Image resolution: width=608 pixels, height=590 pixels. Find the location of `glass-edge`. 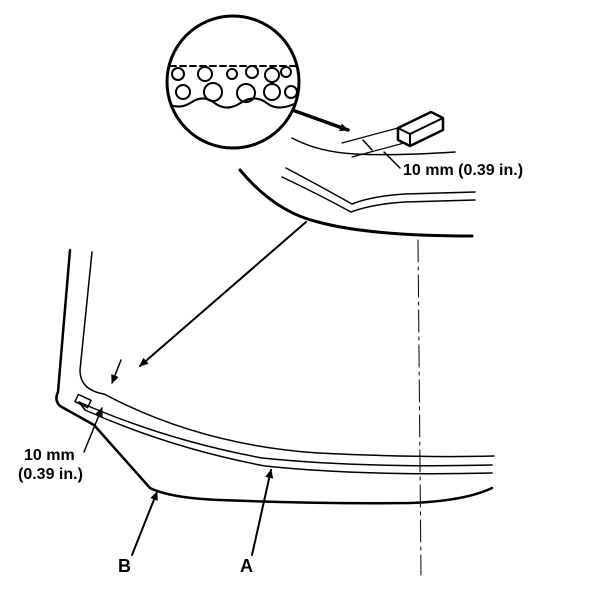

glass-edge is located at coordinates (299, 425).